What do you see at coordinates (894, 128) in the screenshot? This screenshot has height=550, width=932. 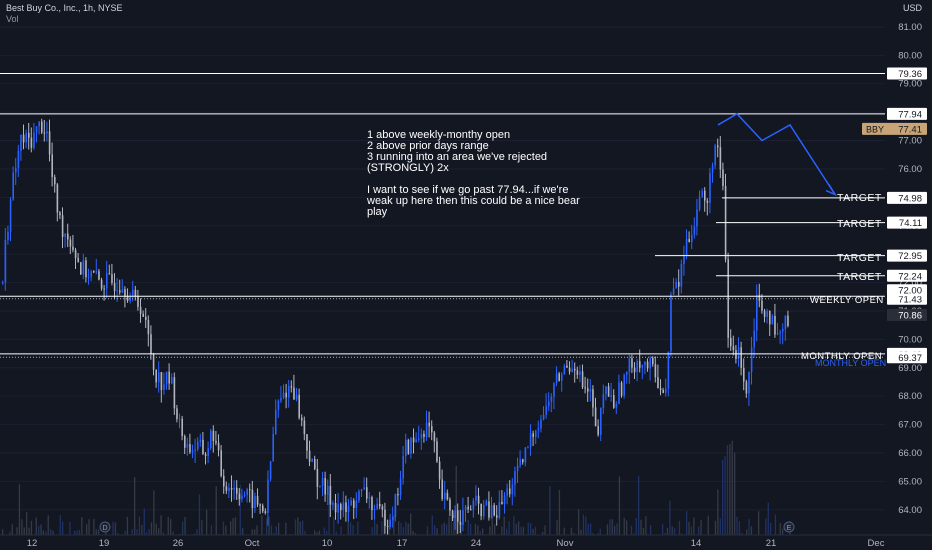 I see `current-price-tag` at bounding box center [894, 128].